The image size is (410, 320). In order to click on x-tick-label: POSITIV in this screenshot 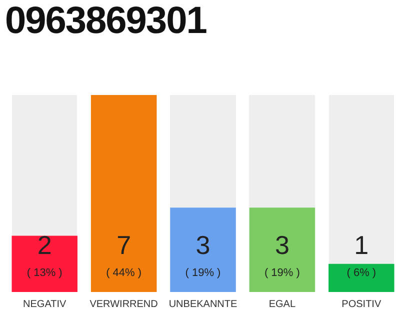, I will do `click(362, 304)`.